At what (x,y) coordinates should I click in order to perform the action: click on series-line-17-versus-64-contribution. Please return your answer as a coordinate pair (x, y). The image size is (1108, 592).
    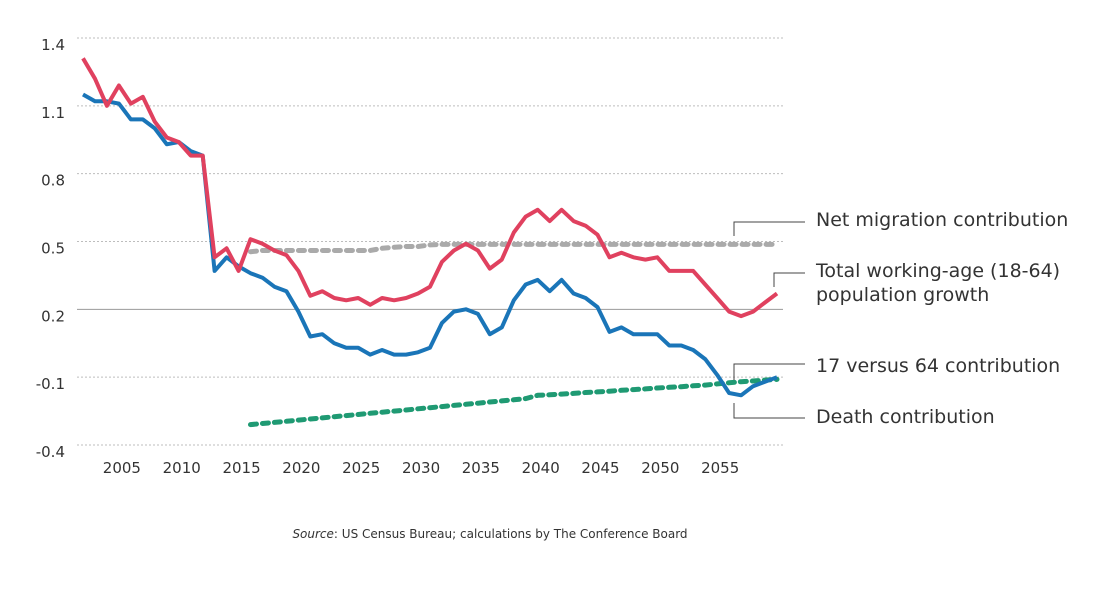
    Looking at the image, I should click on (514, 402).